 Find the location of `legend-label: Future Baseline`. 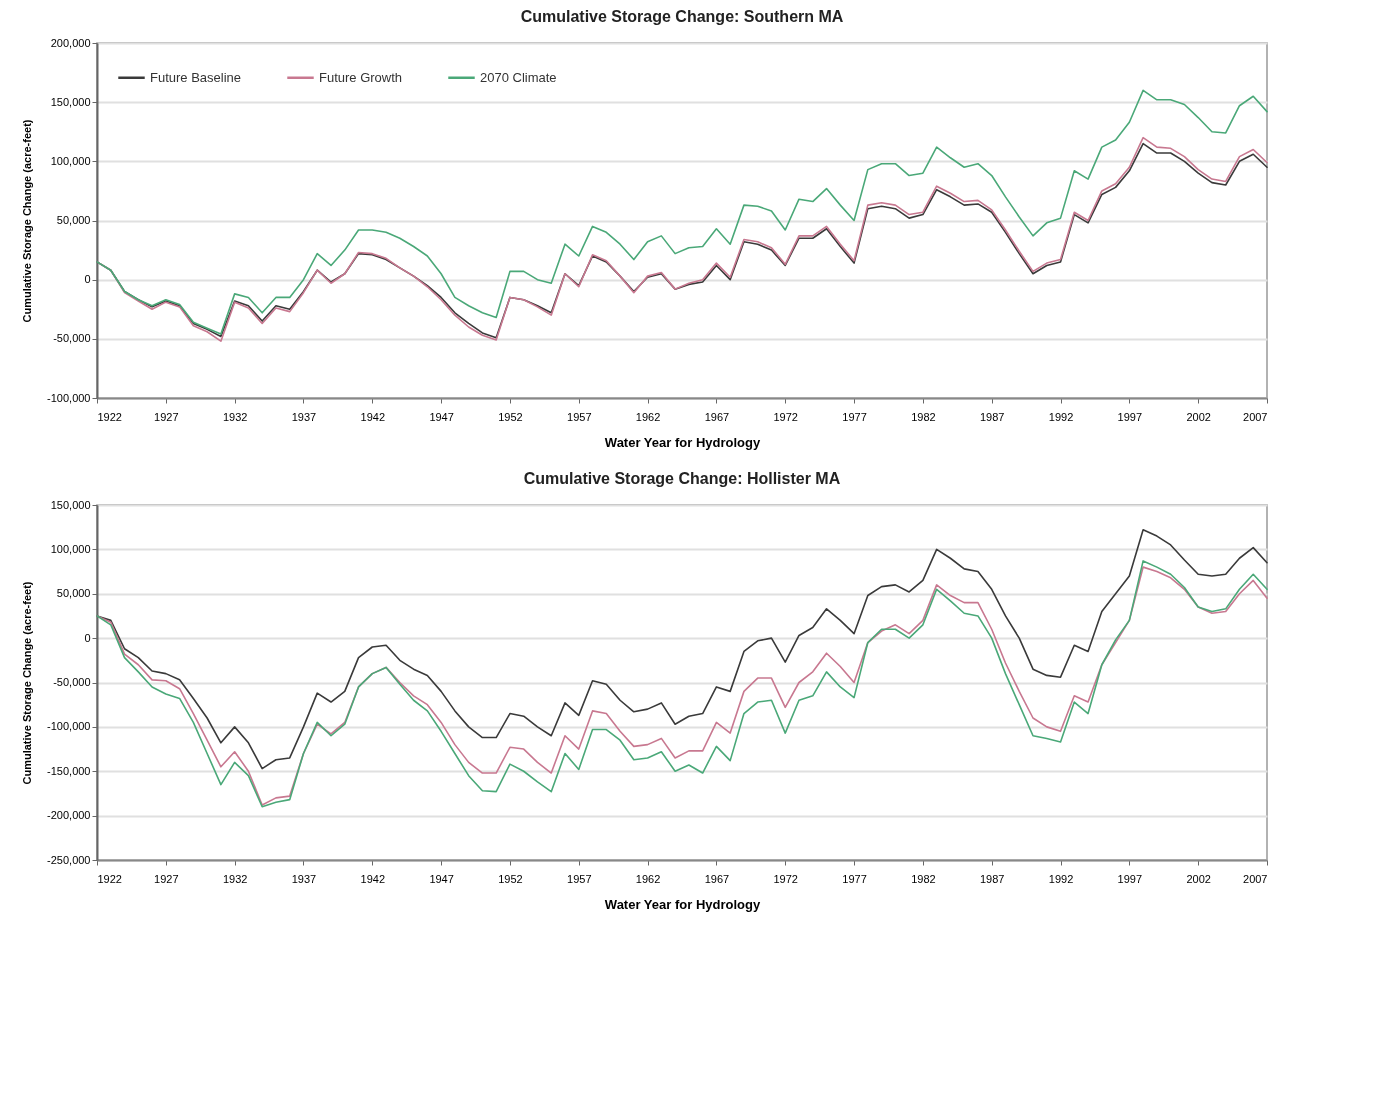

legend-label: Future Baseline is located at coordinates (196, 77).